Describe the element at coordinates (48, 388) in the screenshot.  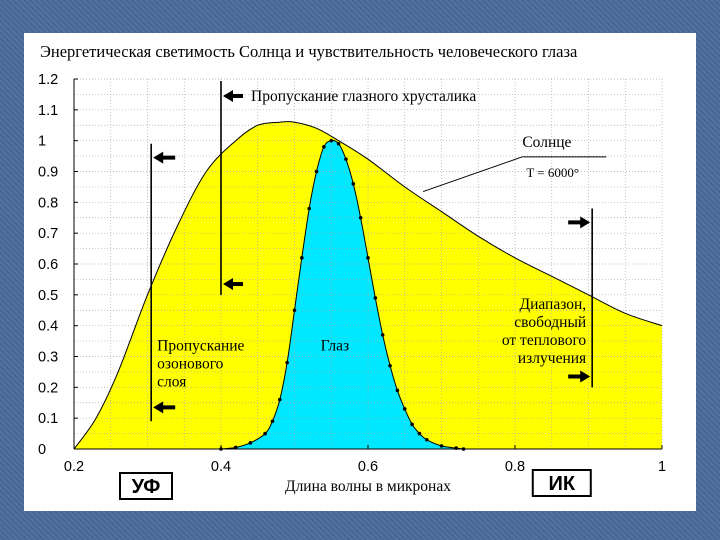
I see `y-tick-label: 0.2` at that location.